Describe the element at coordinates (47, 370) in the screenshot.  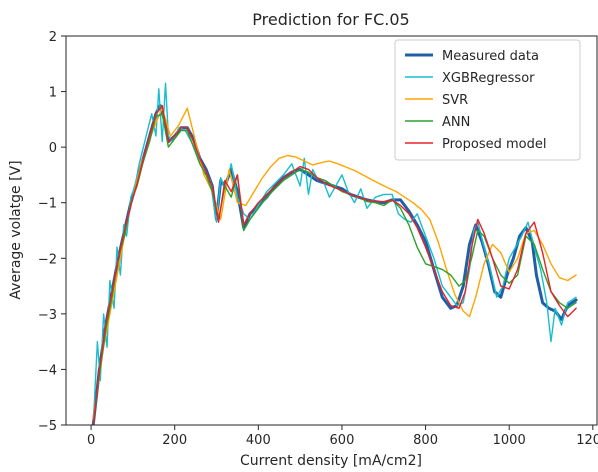
I see `y-tick-label: −4` at that location.